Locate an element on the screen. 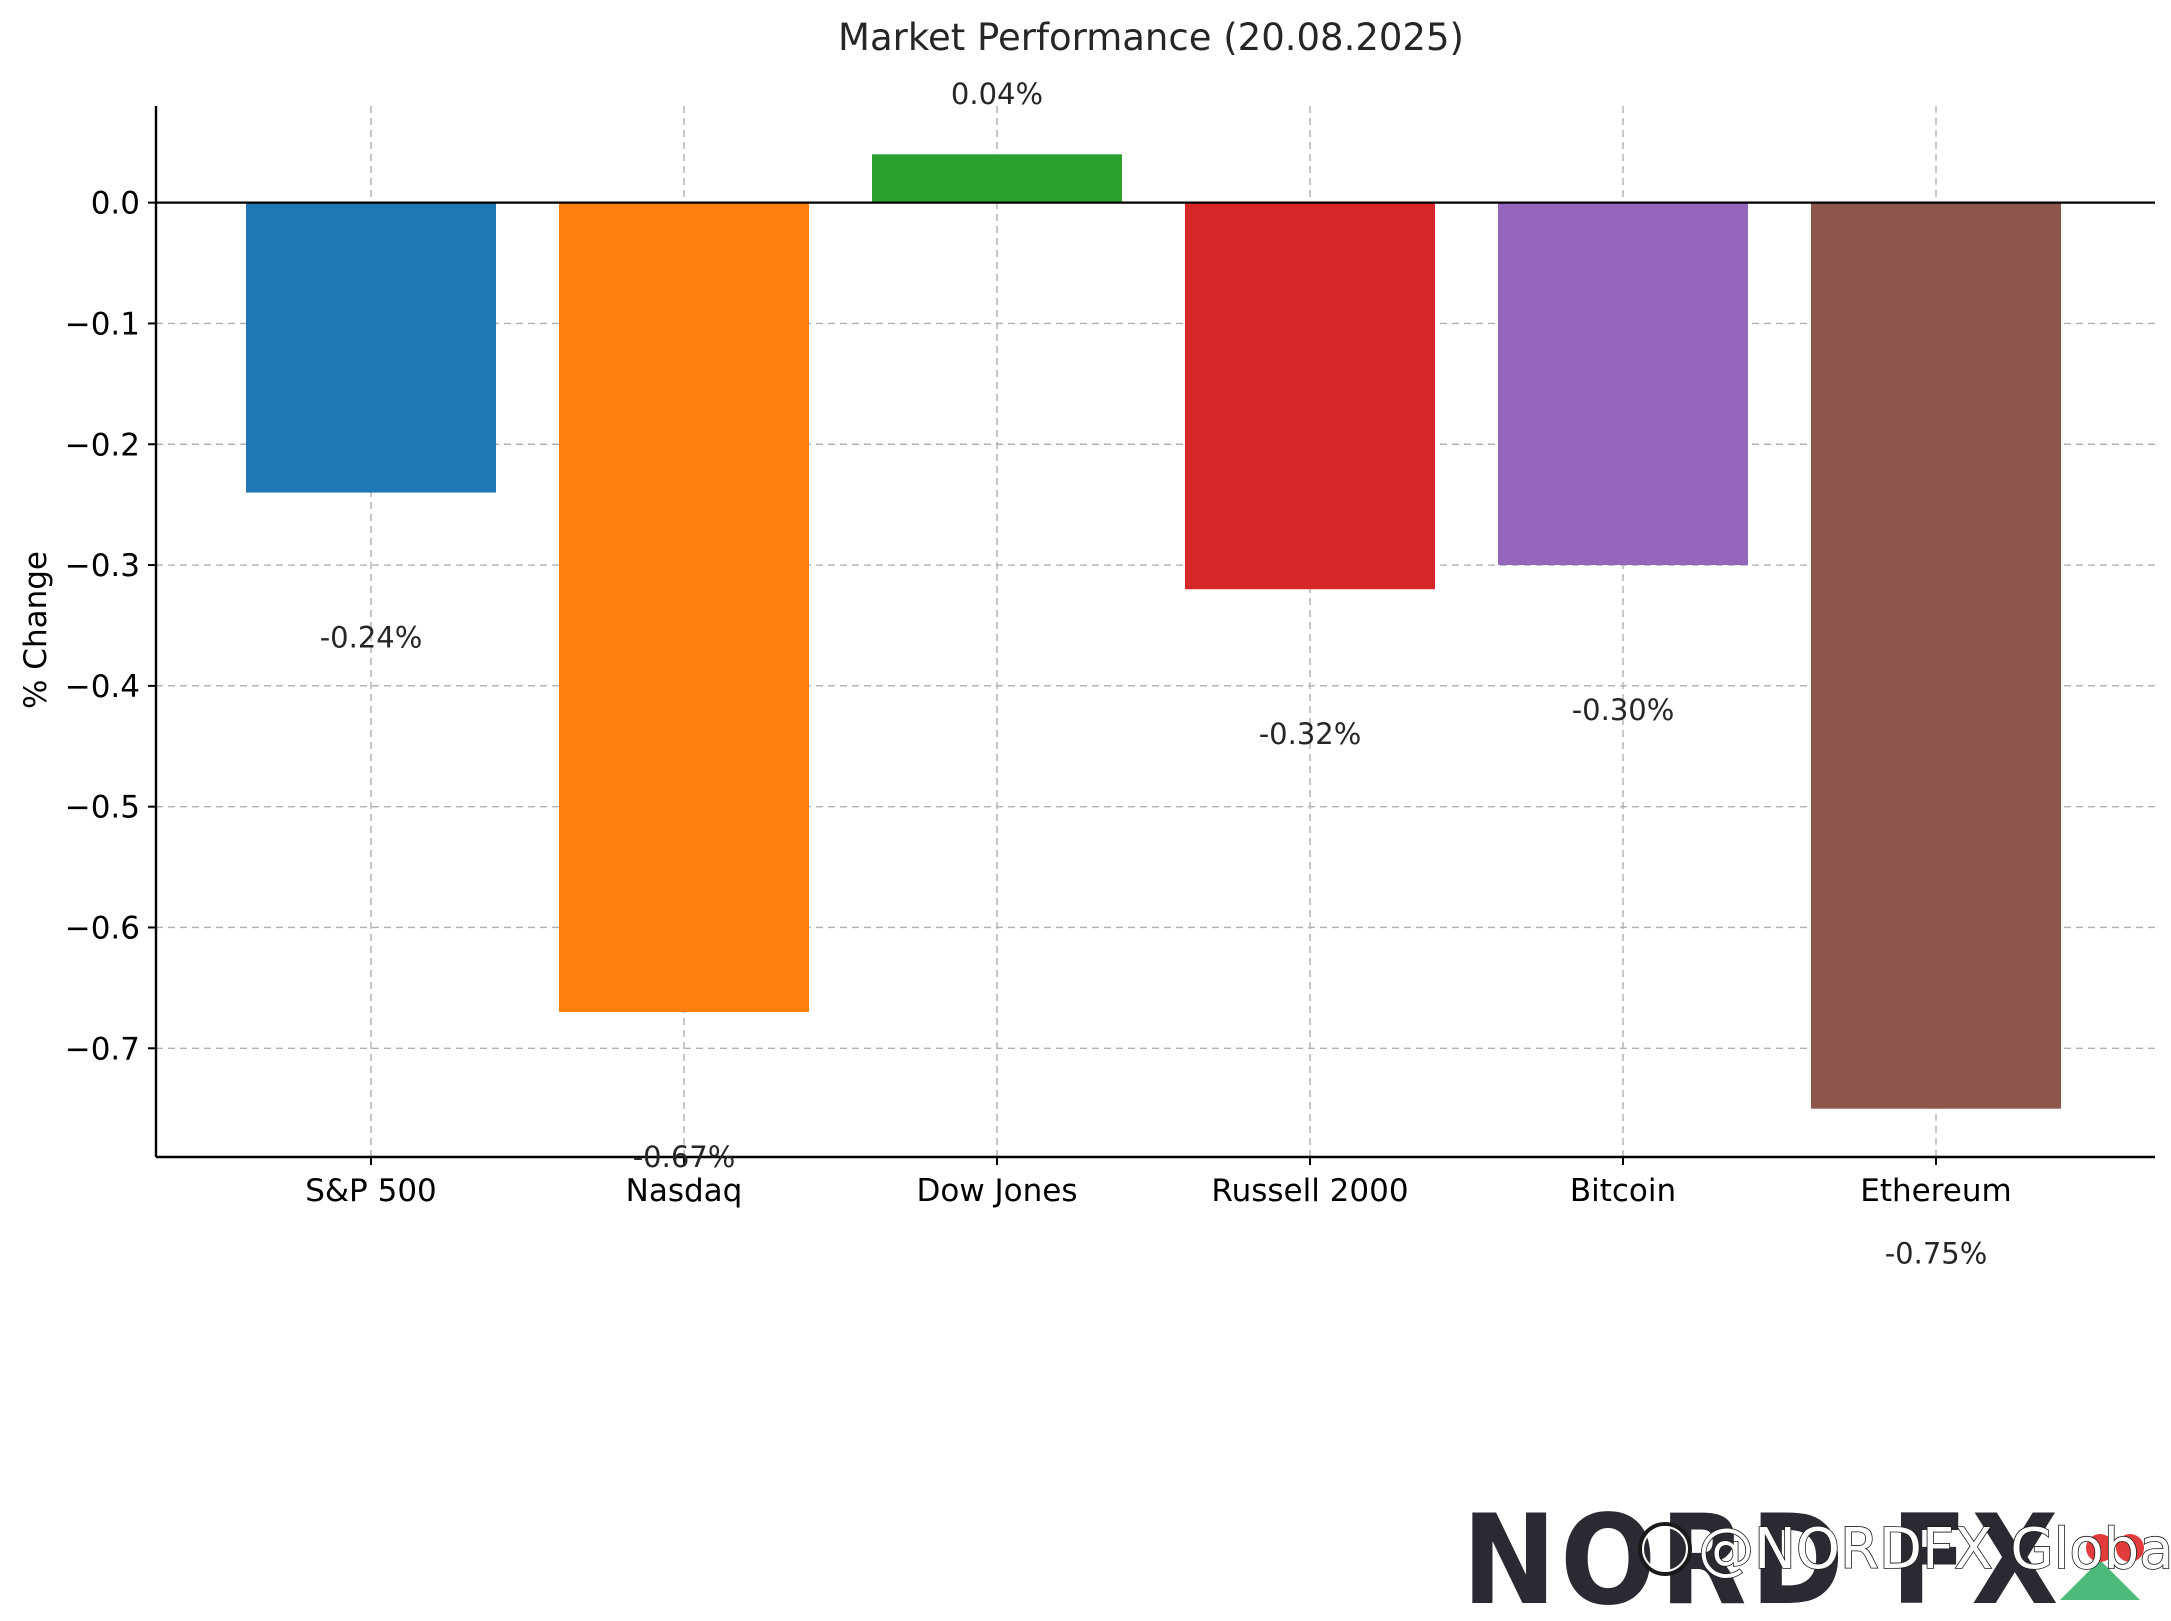 The height and width of the screenshot is (1621, 2171). nordfx-logo-mark-icon is located at coordinates (2102, 1567).